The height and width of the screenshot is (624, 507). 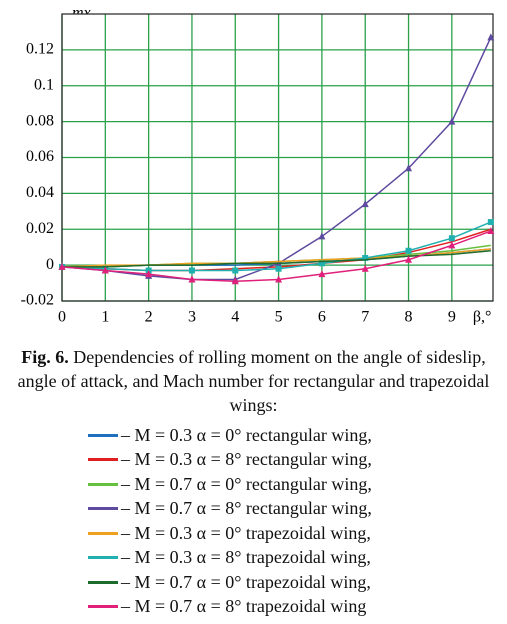 I want to click on y-tick-label: 0.02, so click(x=40, y=228).